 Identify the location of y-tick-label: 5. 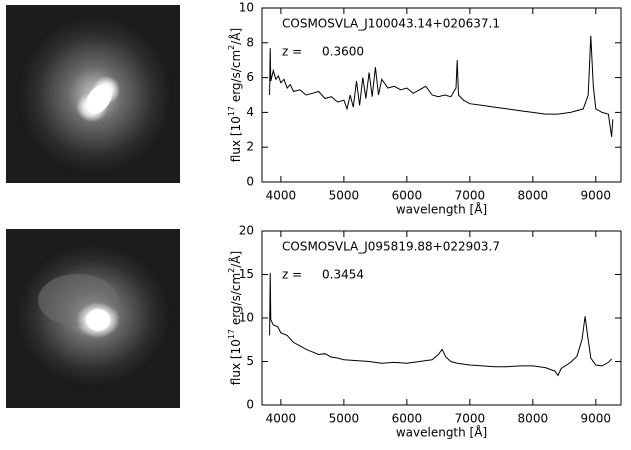
(250, 361).